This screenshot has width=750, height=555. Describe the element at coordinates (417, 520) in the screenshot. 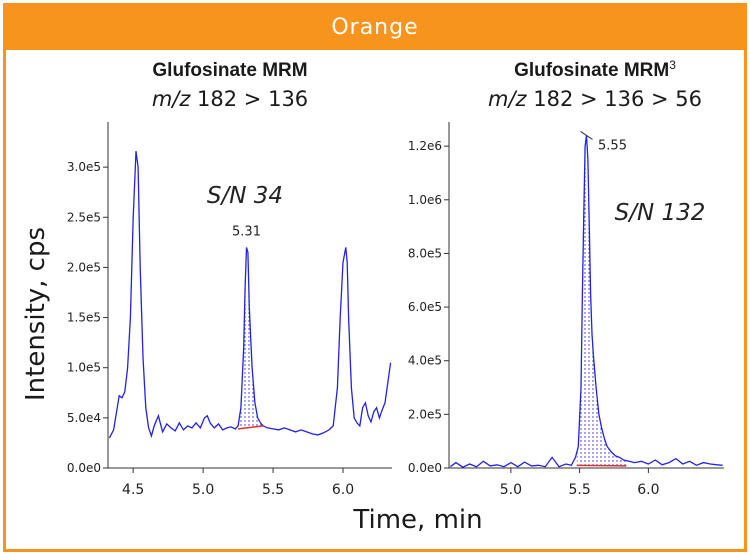

I see `x-axis-label: Time, min` at that location.